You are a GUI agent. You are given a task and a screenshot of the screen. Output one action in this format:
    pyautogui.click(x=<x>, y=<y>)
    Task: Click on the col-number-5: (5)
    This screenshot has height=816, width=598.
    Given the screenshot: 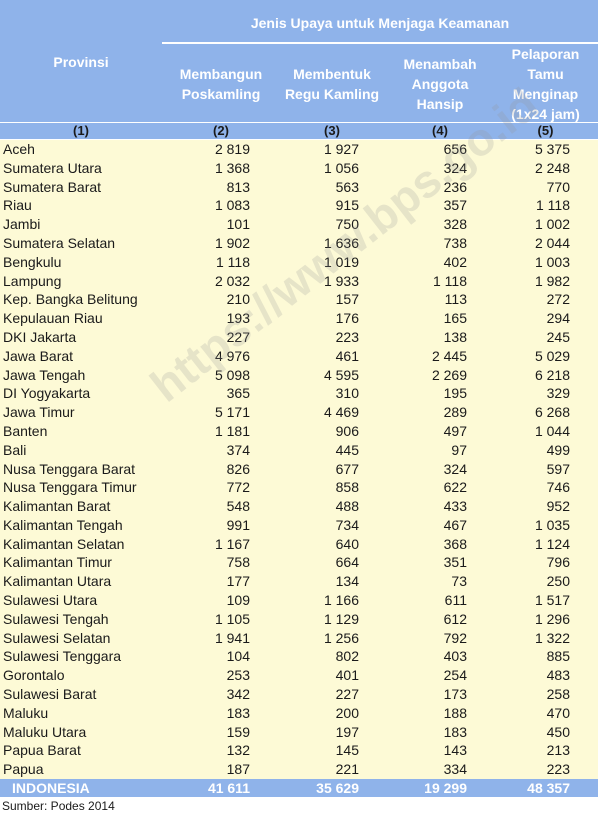 What is the action you would take?
    pyautogui.click(x=545, y=130)
    